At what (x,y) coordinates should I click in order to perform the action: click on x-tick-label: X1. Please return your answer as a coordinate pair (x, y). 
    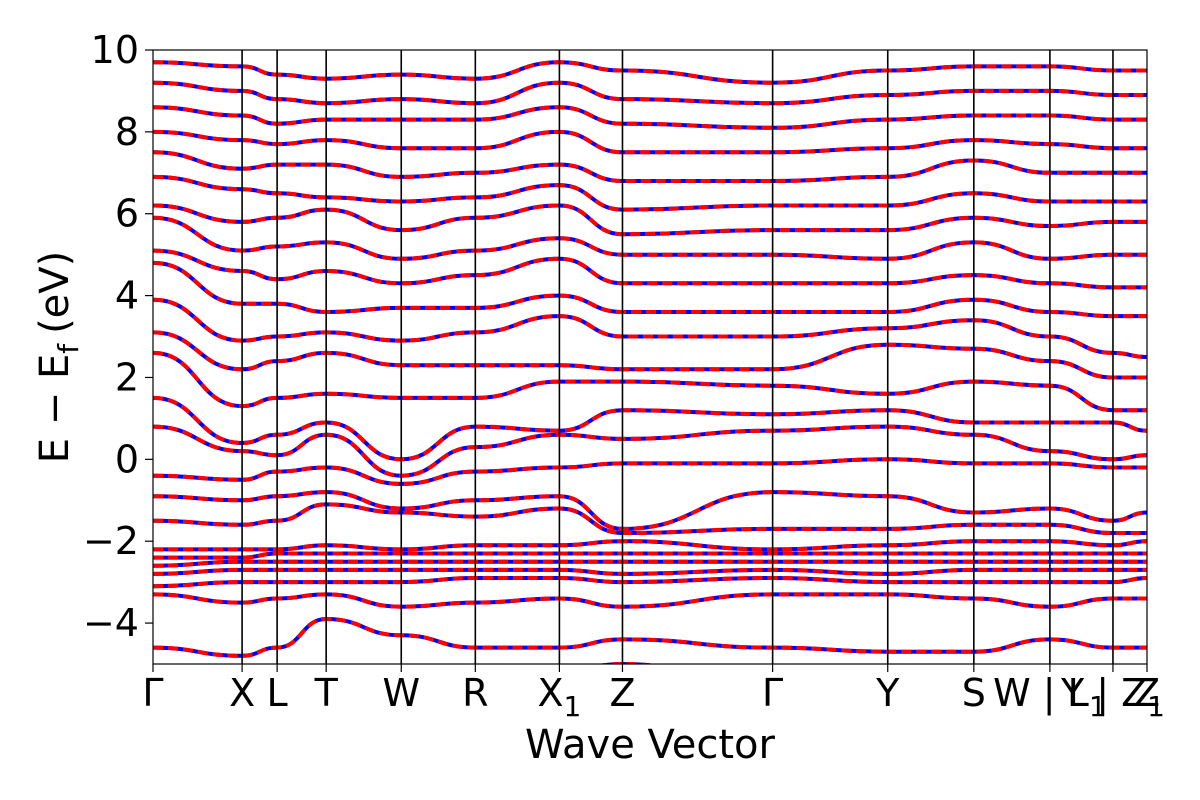
    Looking at the image, I should click on (559, 697).